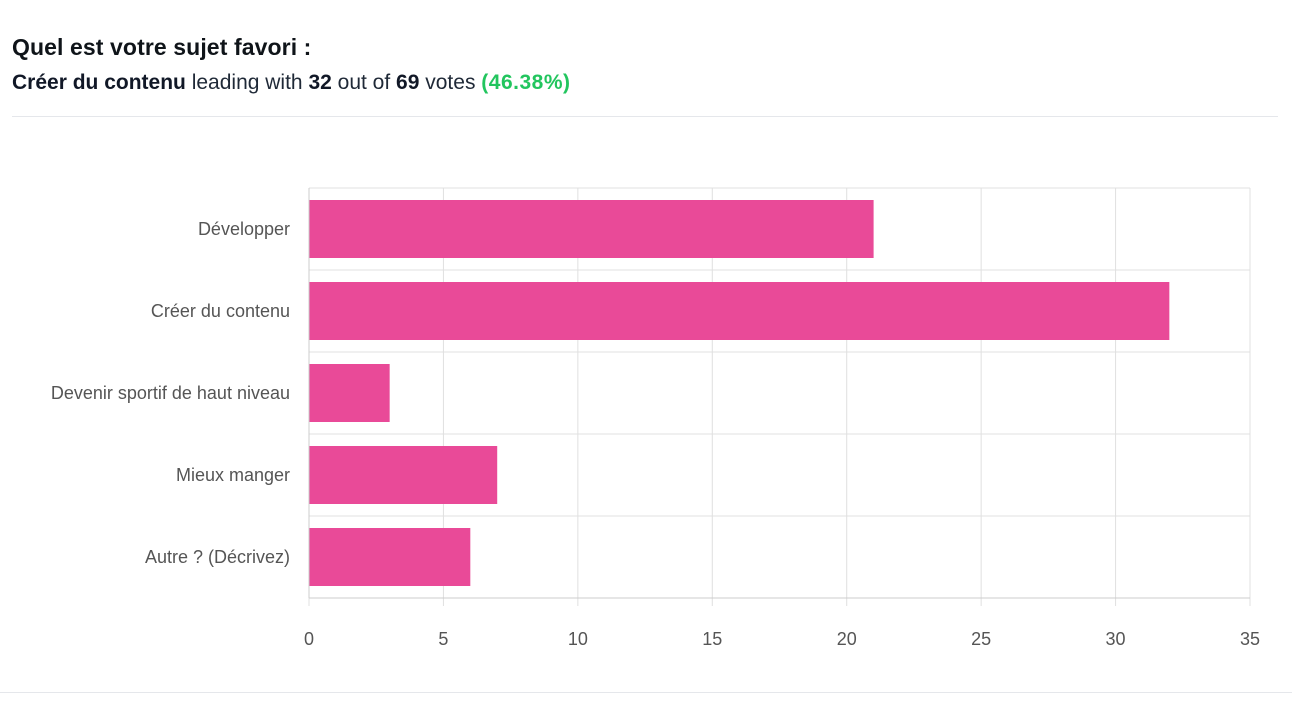 The height and width of the screenshot is (725, 1292). What do you see at coordinates (247, 82) in the screenshot?
I see `leading-text: leading with` at bounding box center [247, 82].